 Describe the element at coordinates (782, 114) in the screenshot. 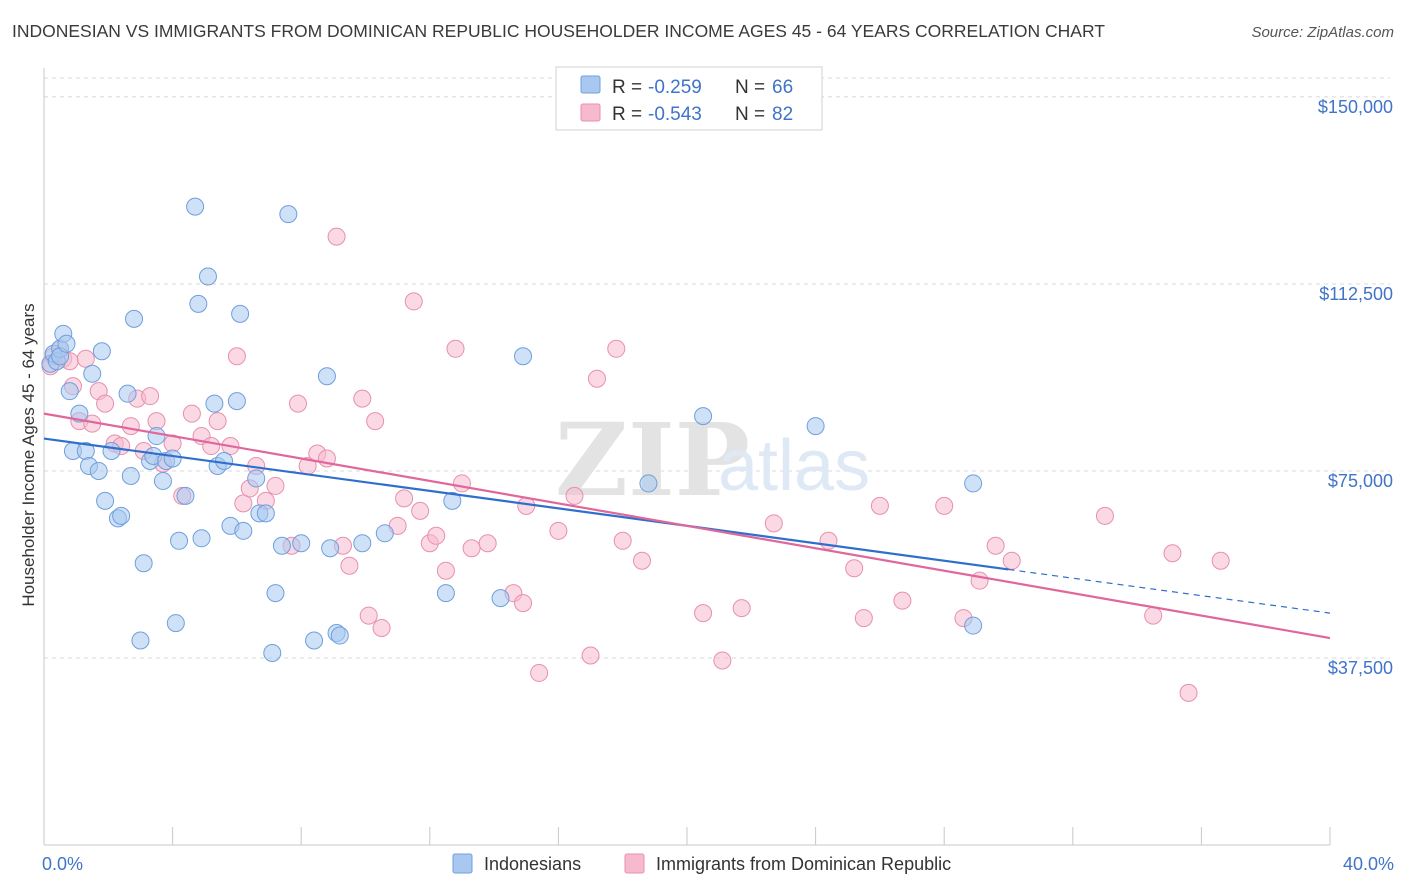

I see `legend-n-value-1: 82` at that location.